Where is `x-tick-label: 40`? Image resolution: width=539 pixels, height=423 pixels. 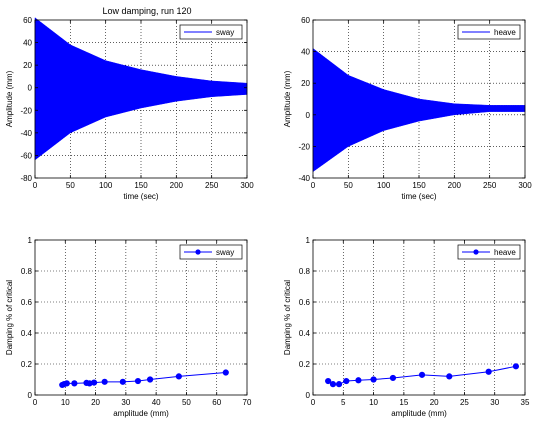
x-tick-label: 40 is located at coordinates (156, 402).